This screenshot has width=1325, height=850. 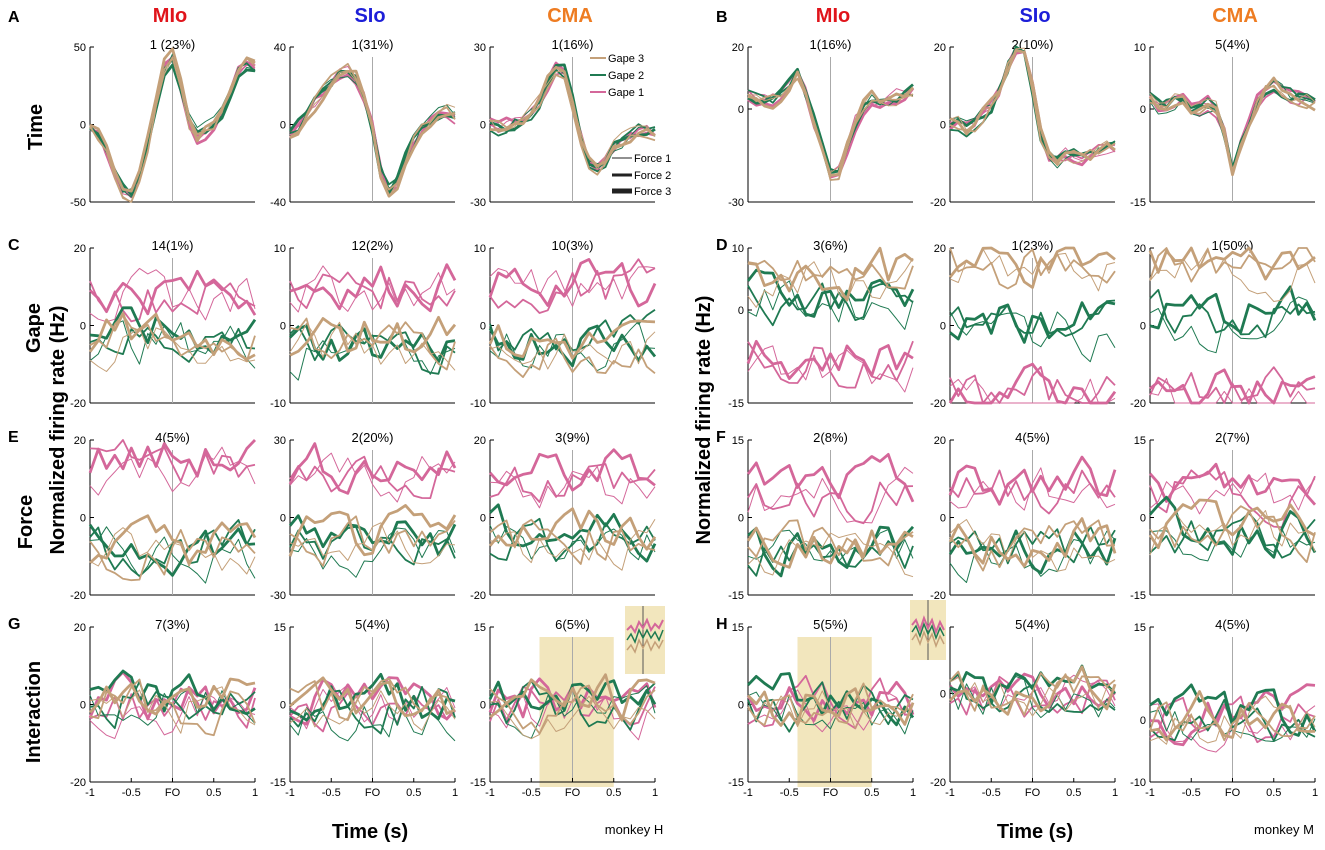 I want to click on component-label: 2(20%), so click(x=373, y=437).